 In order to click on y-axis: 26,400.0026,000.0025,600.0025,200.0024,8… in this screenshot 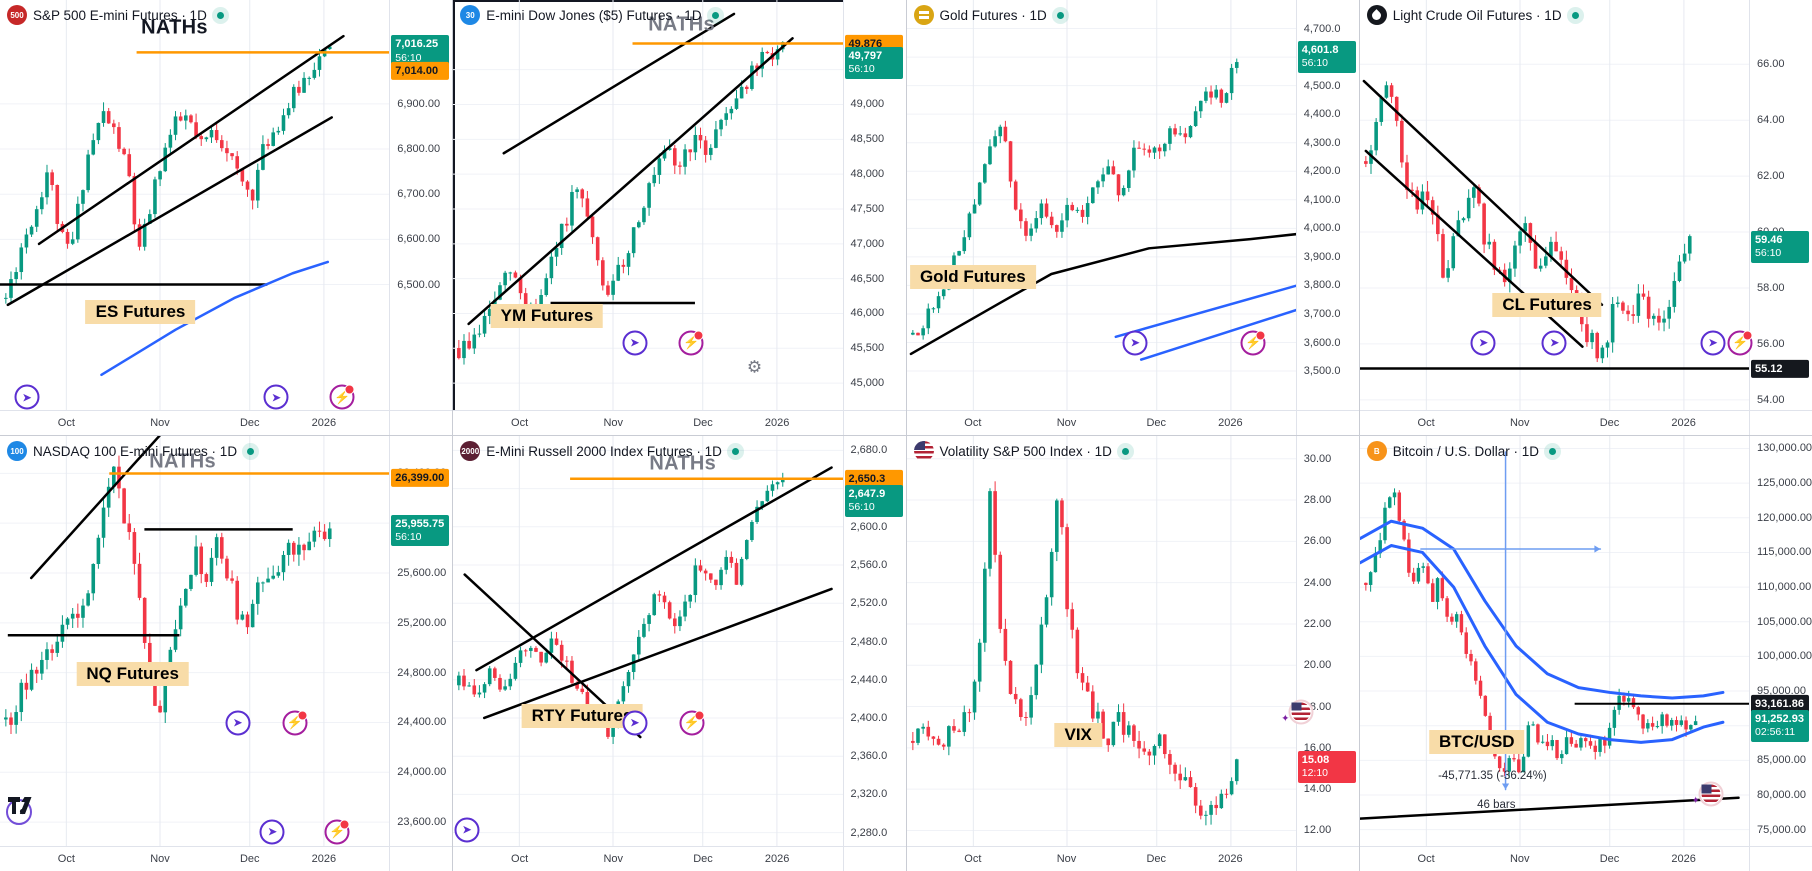, I will do `click(421, 641)`.